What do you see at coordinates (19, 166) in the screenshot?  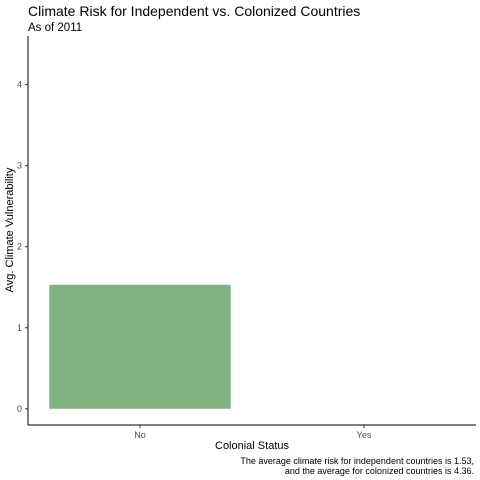 I see `y-tick-label: 3` at bounding box center [19, 166].